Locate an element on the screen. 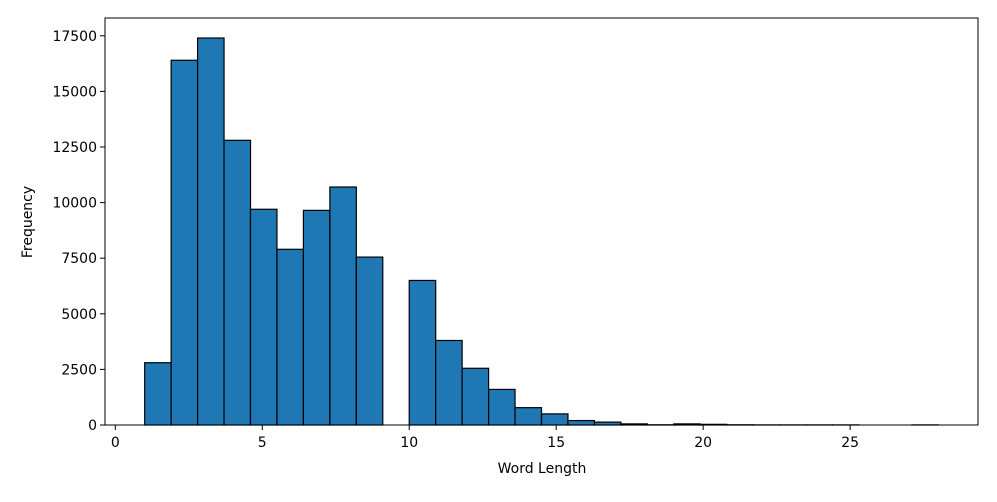 The width and height of the screenshot is (997, 502). y-axis-label: Frequency is located at coordinates (28, 222).